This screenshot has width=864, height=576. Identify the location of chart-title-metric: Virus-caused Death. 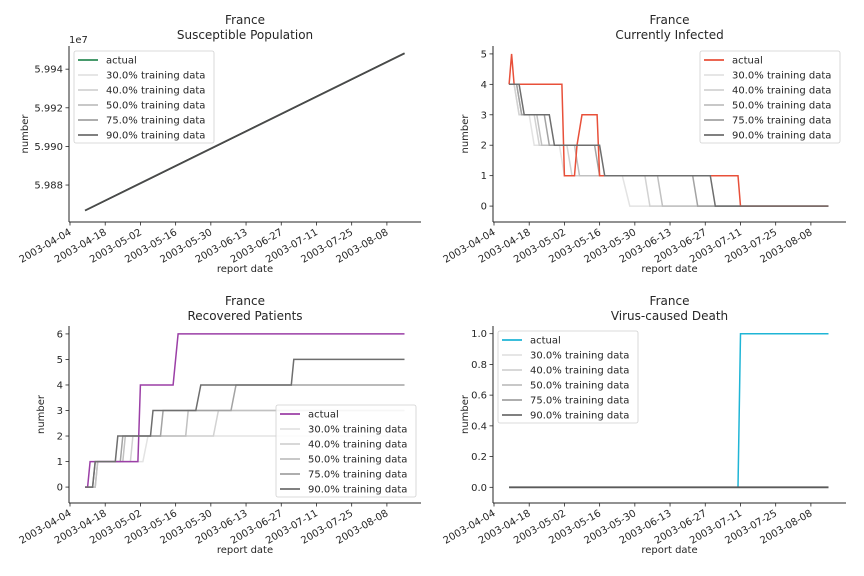
(669, 316).